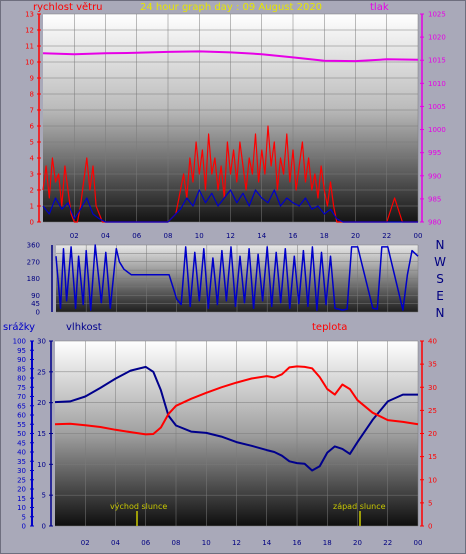 The width and height of the screenshot is (466, 554). I want to click on rain-tick-label: 95, so click(21, 351).